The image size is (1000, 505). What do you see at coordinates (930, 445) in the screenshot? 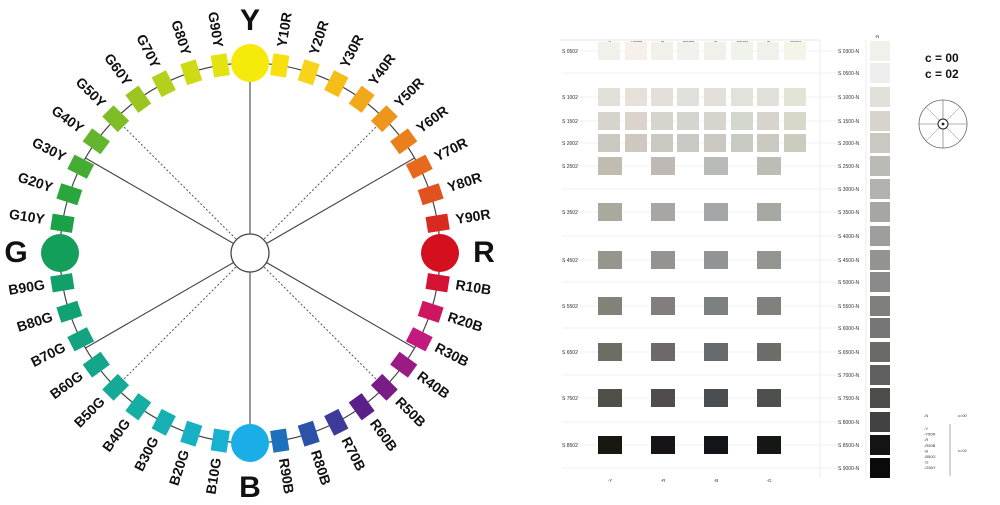
I see `legend-hue-item: -R50B` at bounding box center [930, 445].